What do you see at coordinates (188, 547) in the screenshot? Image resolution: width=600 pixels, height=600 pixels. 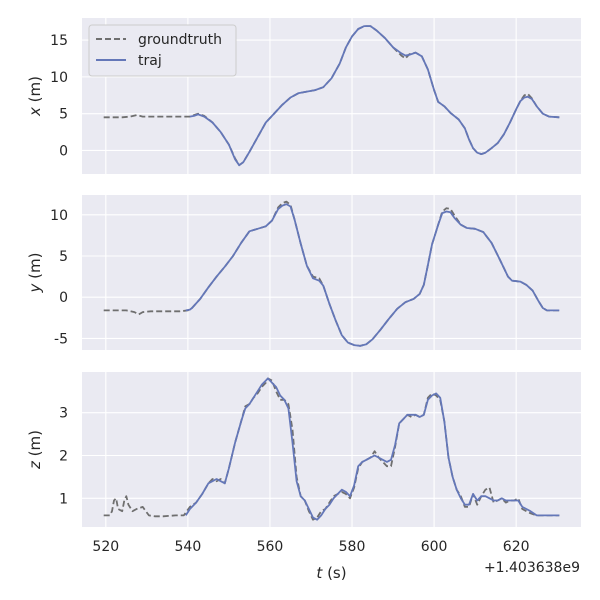 I see `x-tick-label: 540` at bounding box center [188, 547].